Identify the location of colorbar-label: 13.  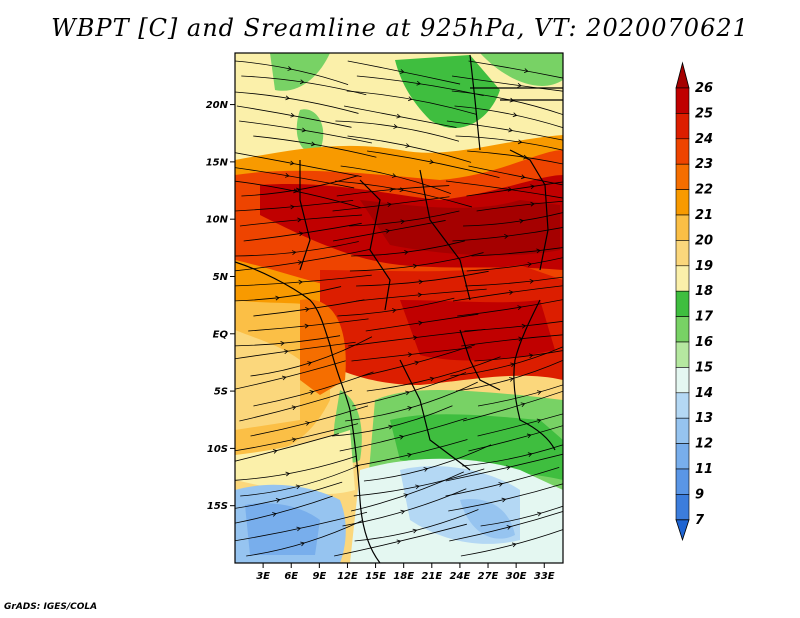
(704, 418).